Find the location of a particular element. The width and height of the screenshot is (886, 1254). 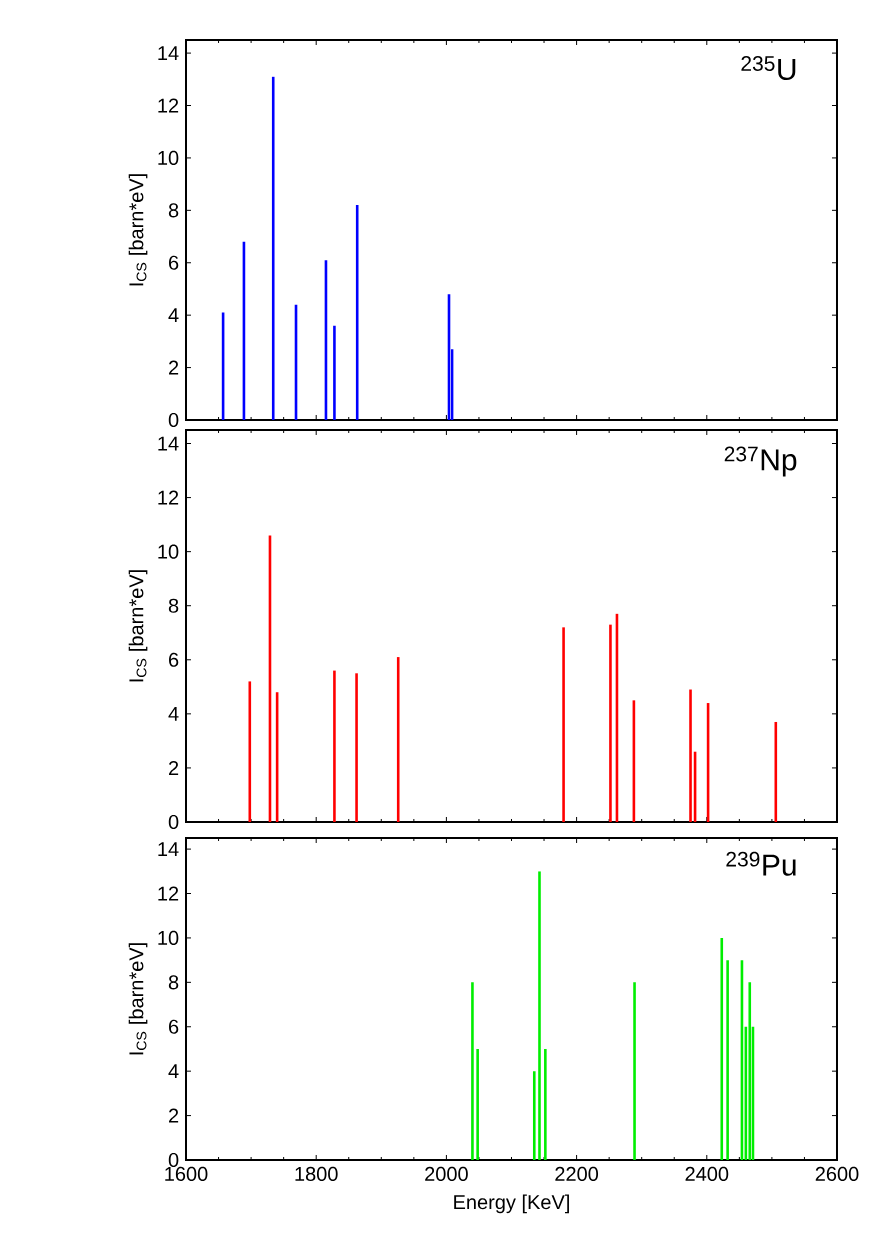

x-tick-label: 1800 is located at coordinates (316, 1174).